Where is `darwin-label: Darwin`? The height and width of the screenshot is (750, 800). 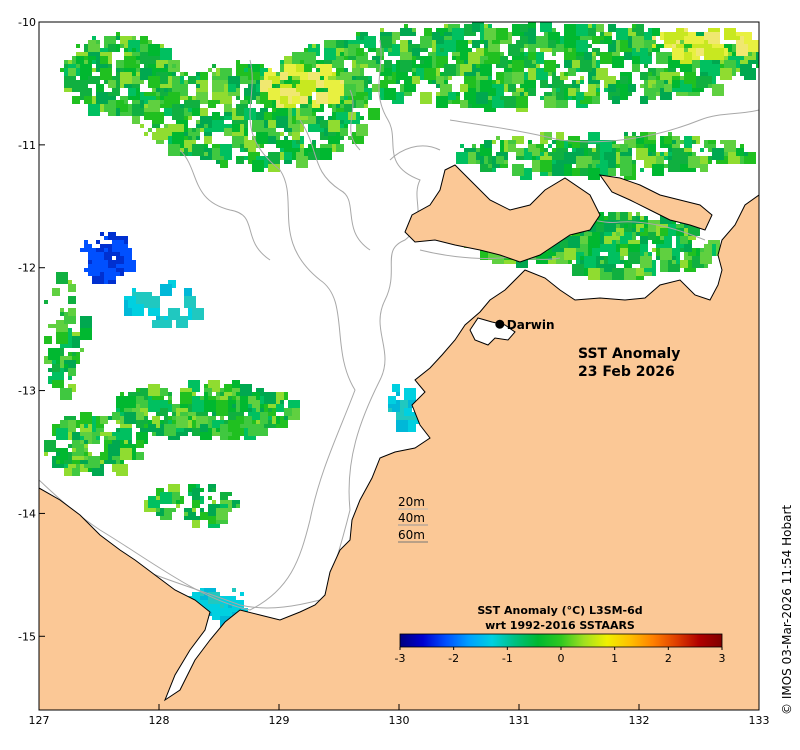
darwin-label: Darwin is located at coordinates (531, 325).